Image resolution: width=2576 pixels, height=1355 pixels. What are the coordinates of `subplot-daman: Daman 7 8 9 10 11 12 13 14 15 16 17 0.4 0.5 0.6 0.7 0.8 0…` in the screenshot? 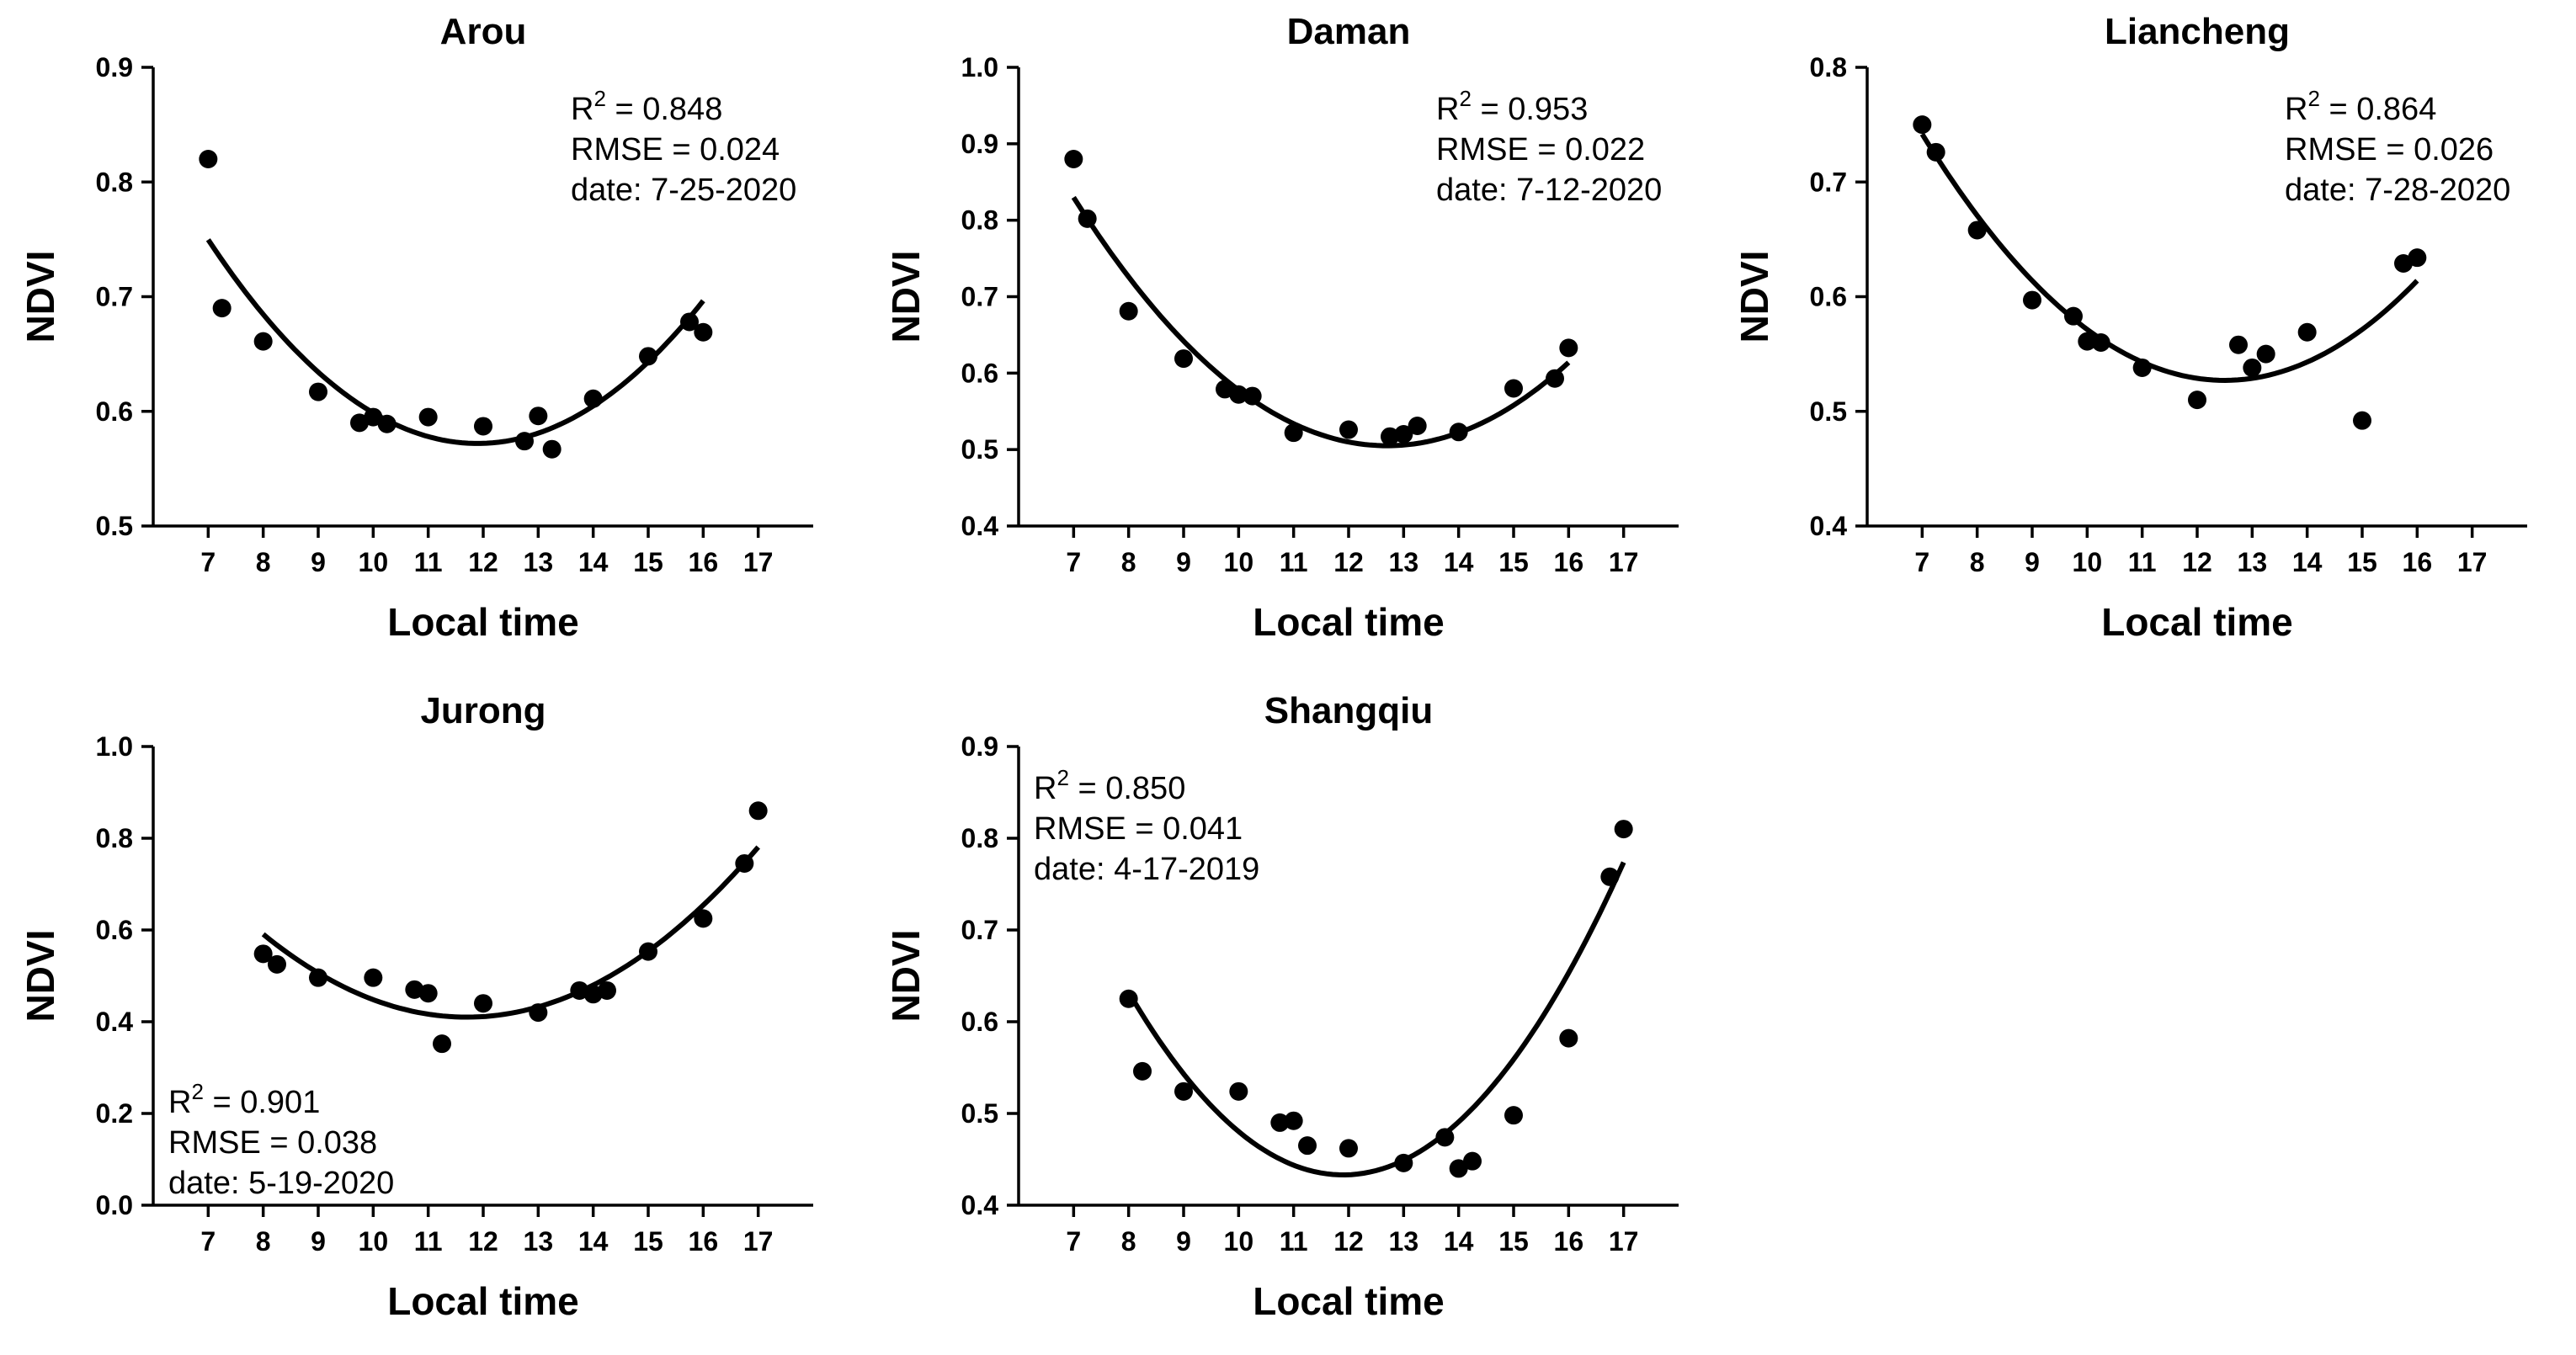 It's located at (1281, 327).